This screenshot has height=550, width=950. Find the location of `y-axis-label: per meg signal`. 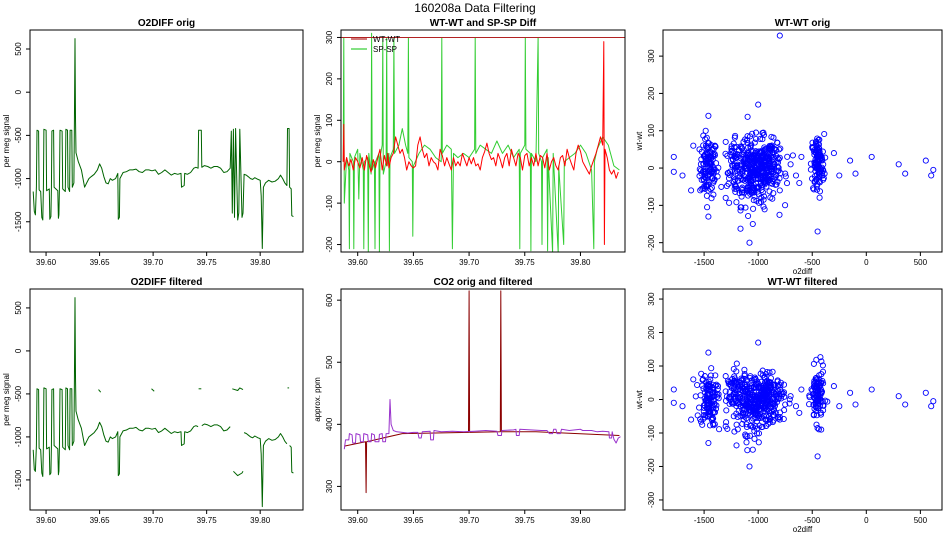

y-axis-label: per meg signal is located at coordinates (6, 141).